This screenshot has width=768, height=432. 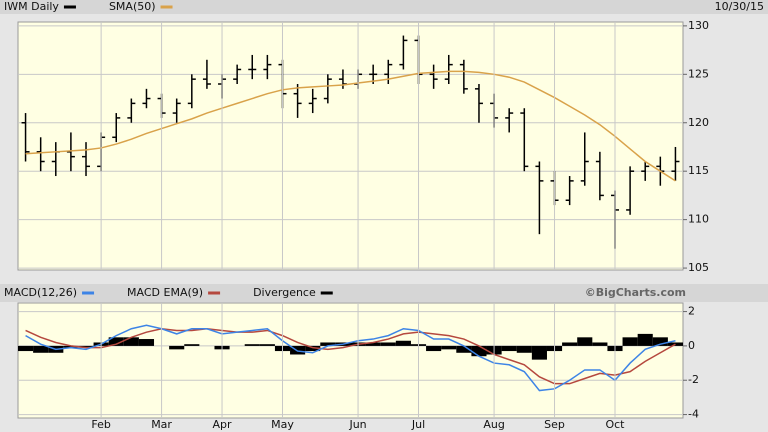 What do you see at coordinates (223, 424) in the screenshot?
I see `x-tick-label: Apr` at bounding box center [223, 424].